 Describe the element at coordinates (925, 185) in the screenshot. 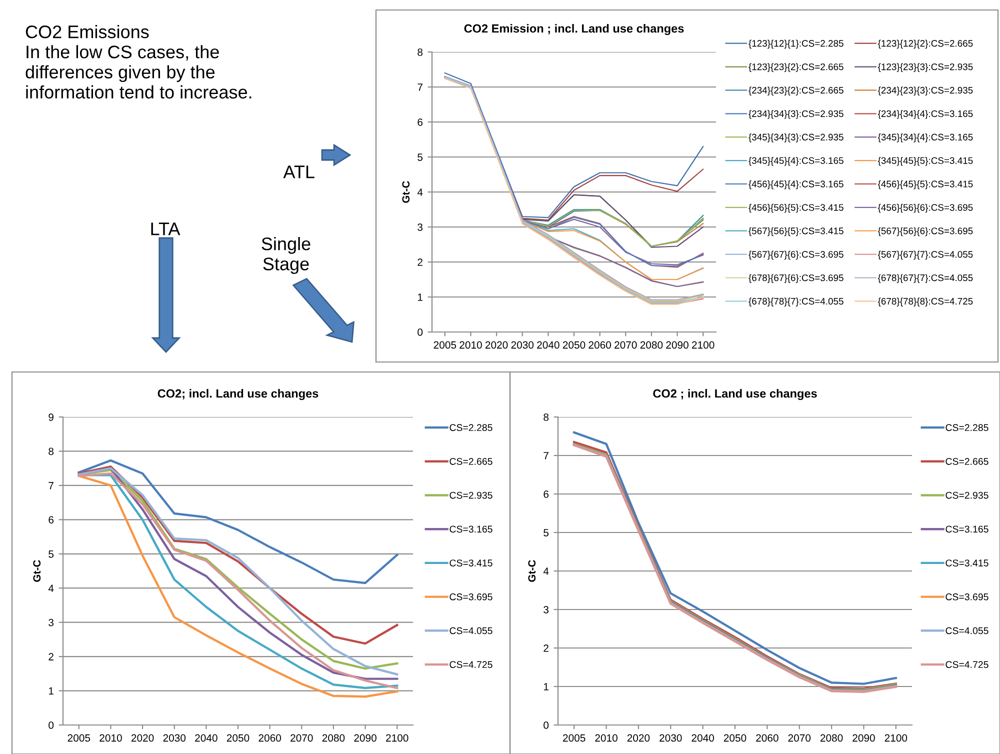

I see `legend-label: {456}{45}{5}:CS=3.415` at that location.